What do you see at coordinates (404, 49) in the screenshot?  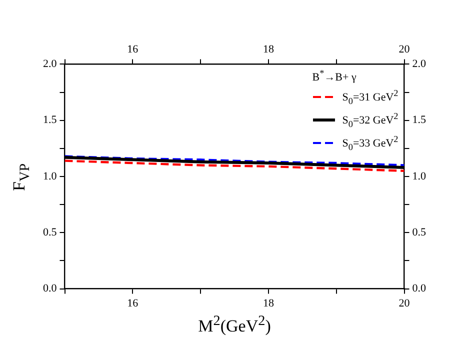 I see `x2-tick-label: 20` at bounding box center [404, 49].